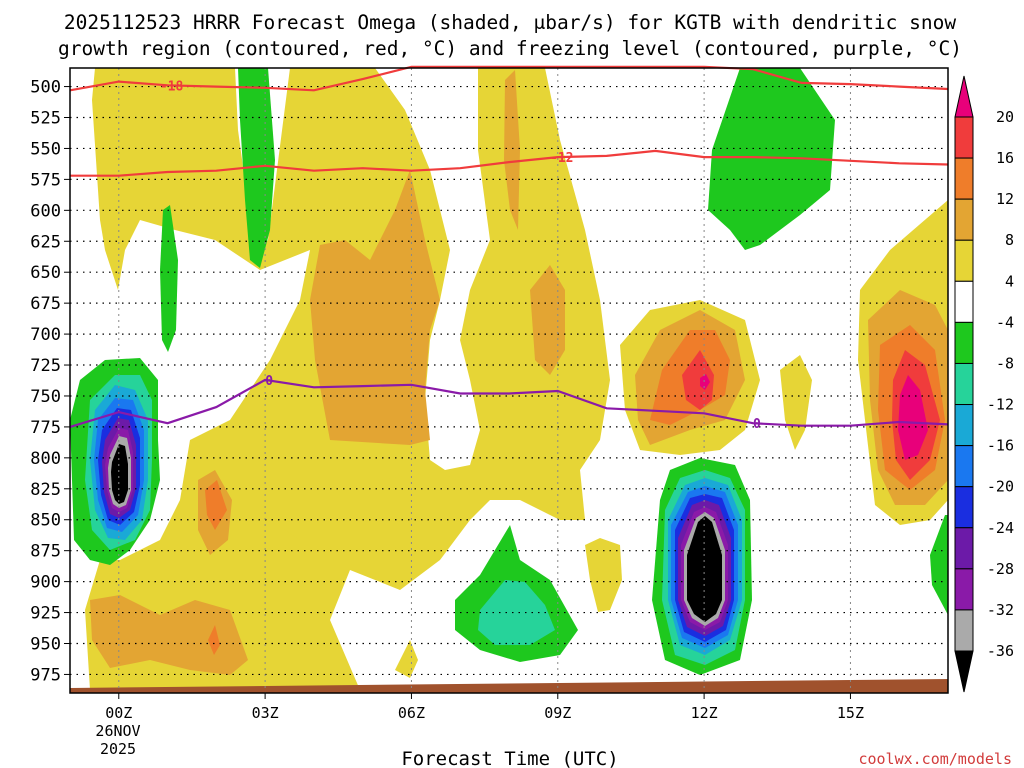  What do you see at coordinates (45, 335) in the screenshot?
I see `y-tick-label: 700` at bounding box center [45, 335].